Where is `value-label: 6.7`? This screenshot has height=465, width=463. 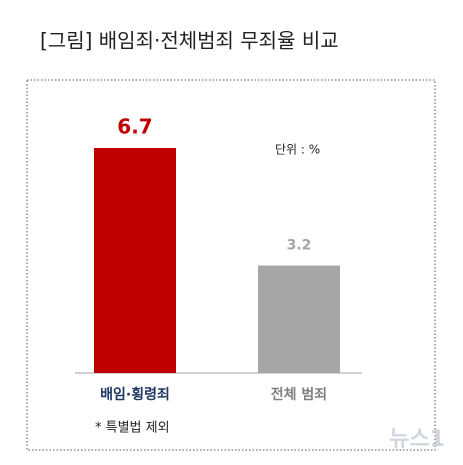 value-label: 6.7 is located at coordinates (134, 127).